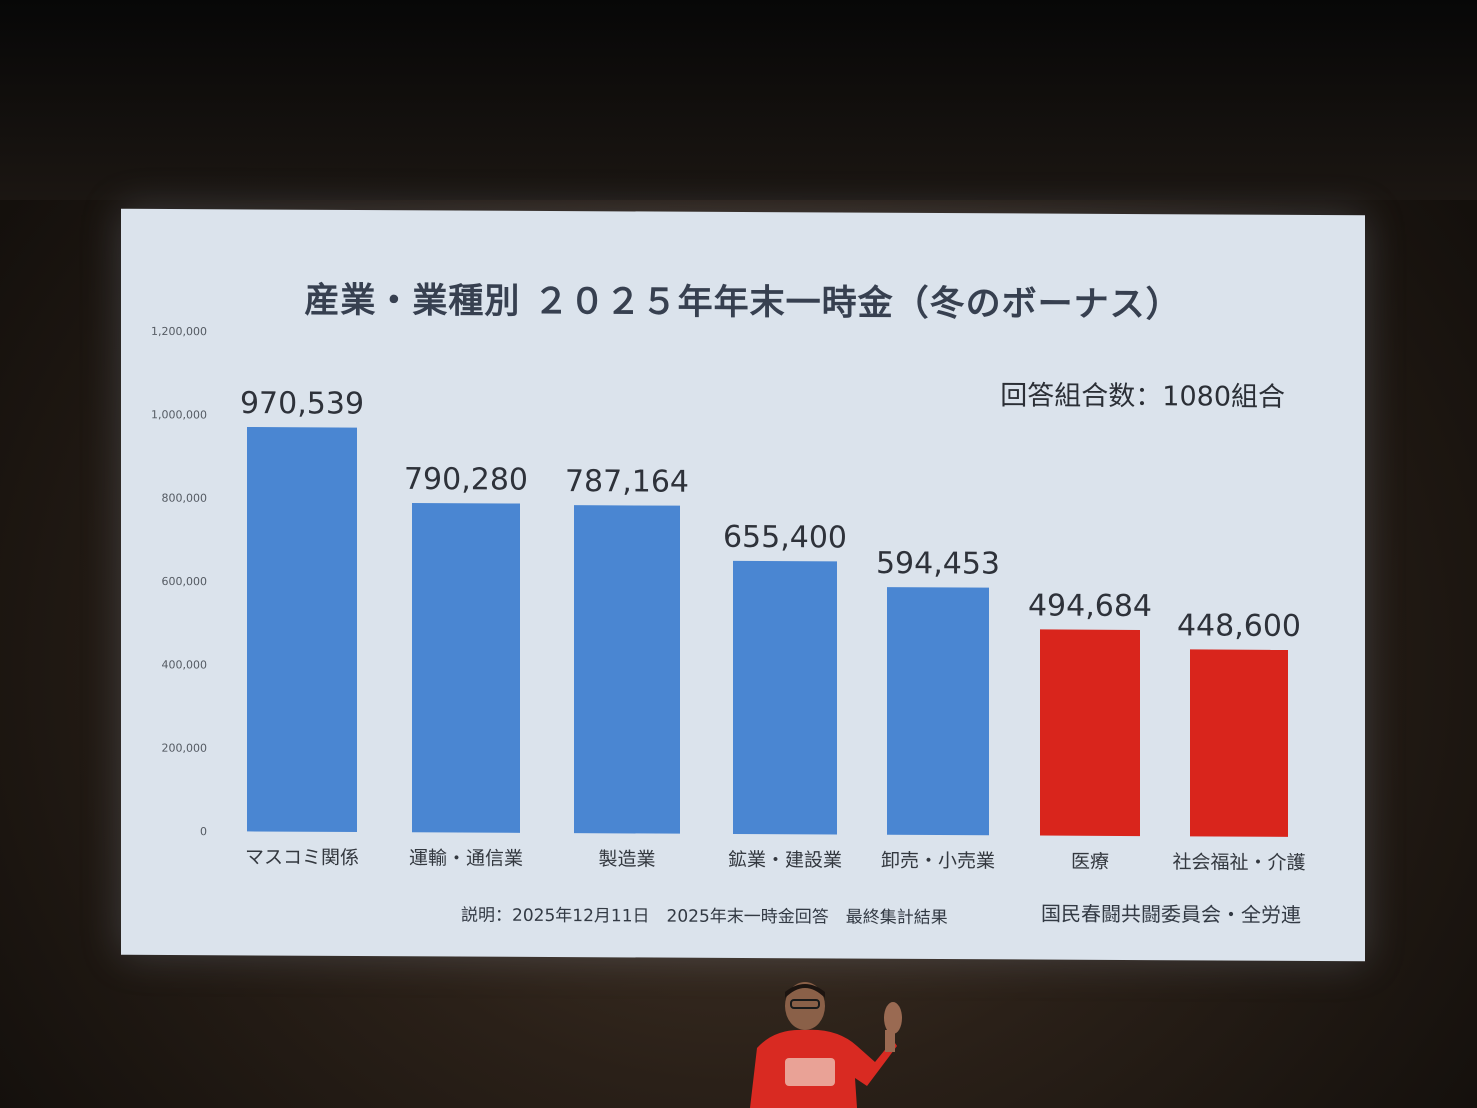  What do you see at coordinates (184, 664) in the screenshot?
I see `y-tick-label: 400,000` at bounding box center [184, 664].